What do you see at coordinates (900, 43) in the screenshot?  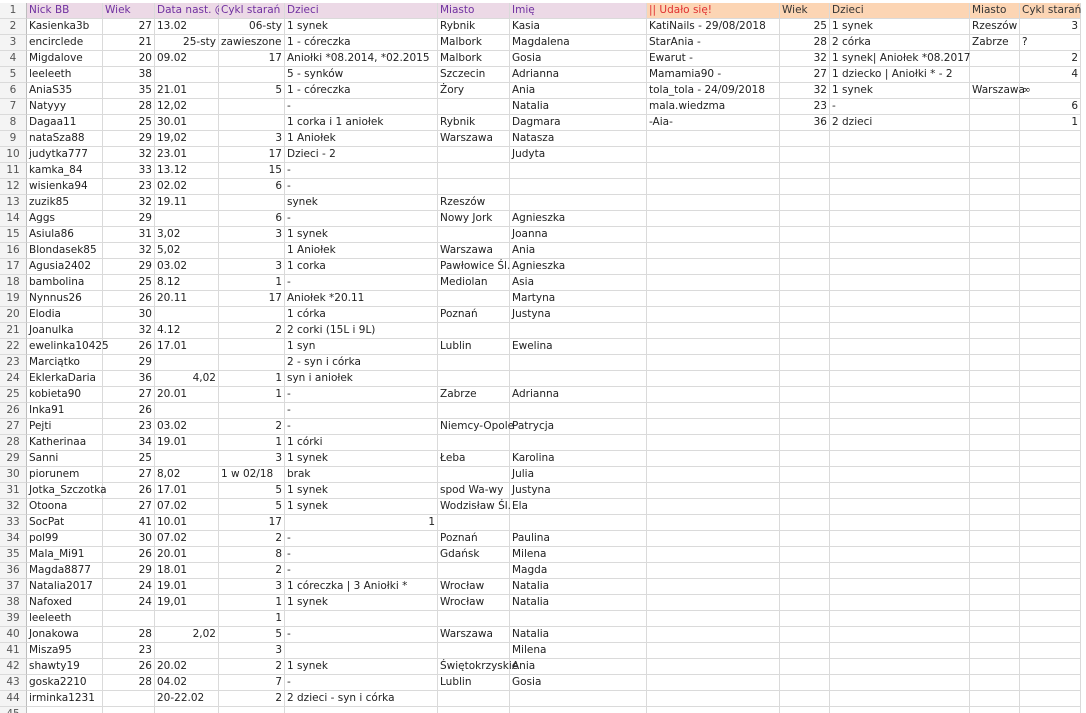 I see `cell: 2 córka` at bounding box center [900, 43].